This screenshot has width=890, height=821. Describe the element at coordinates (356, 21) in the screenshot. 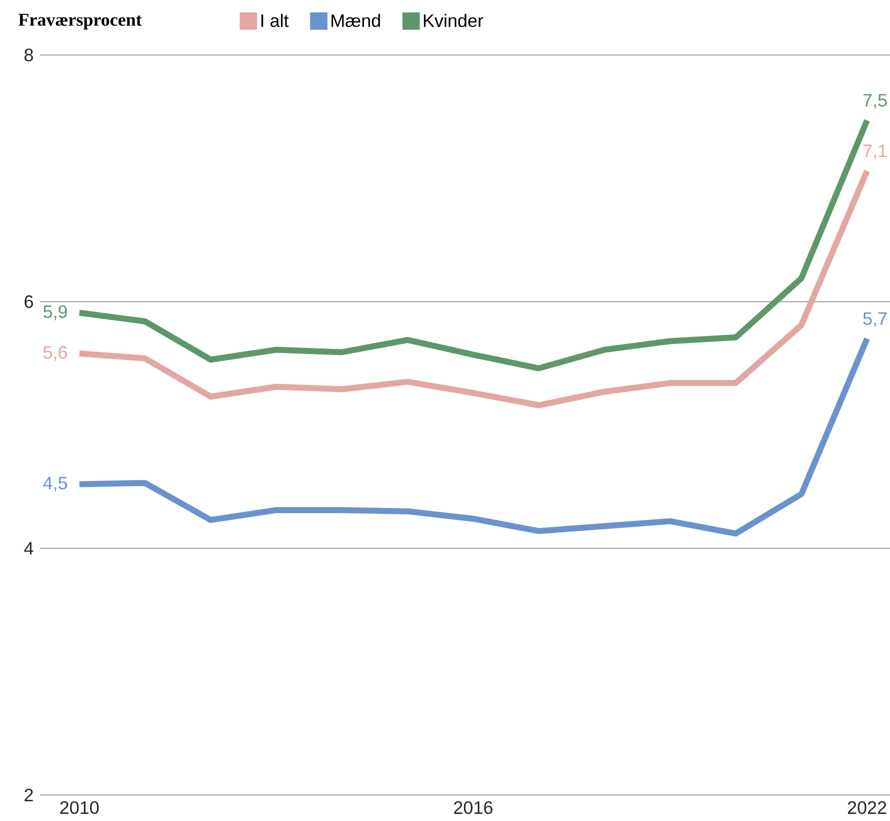

I see `legend-label: Mænd` at that location.